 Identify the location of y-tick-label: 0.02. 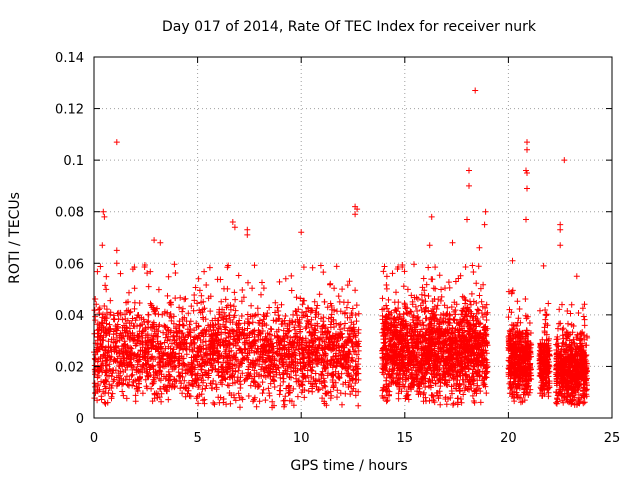
(69, 367).